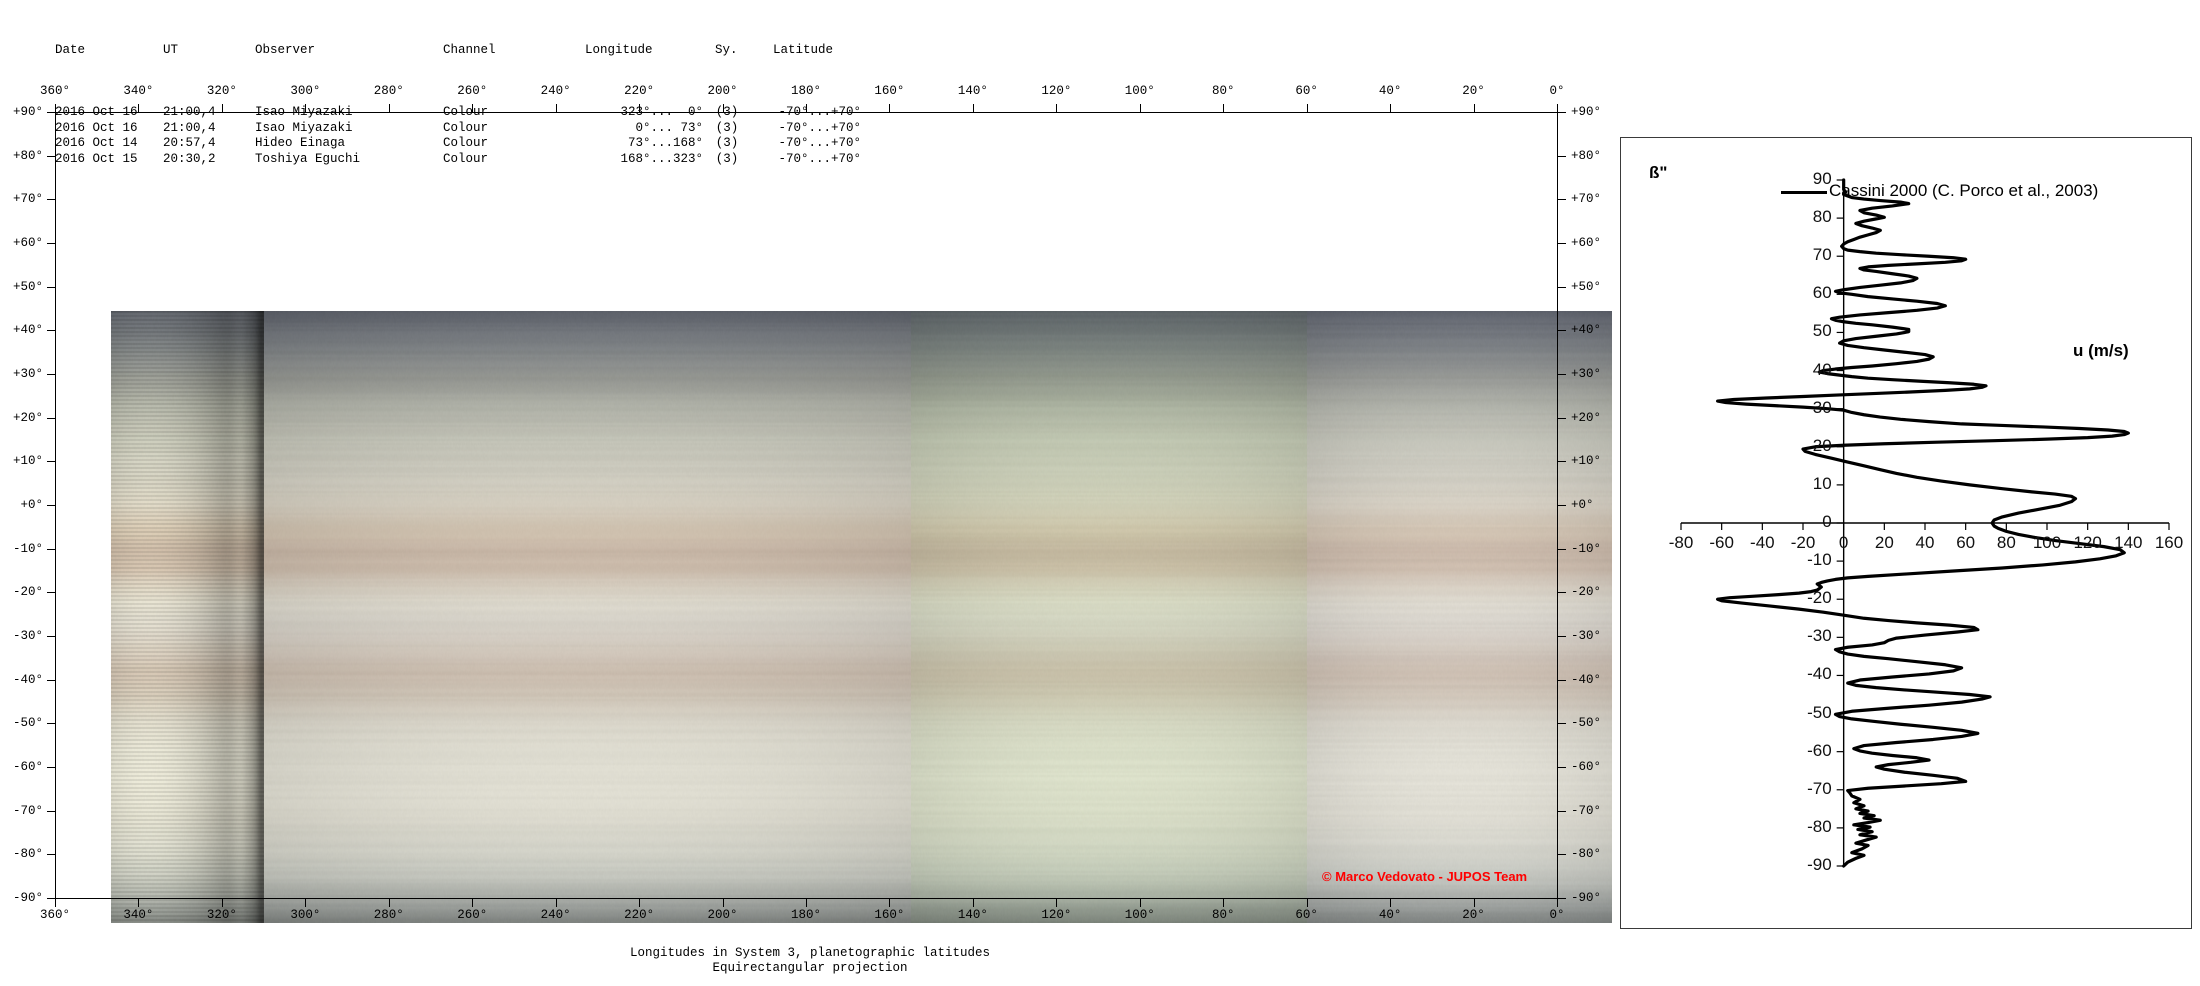  What do you see at coordinates (972, 915) in the screenshot?
I see `longitude-tick-label: 140°` at bounding box center [972, 915].